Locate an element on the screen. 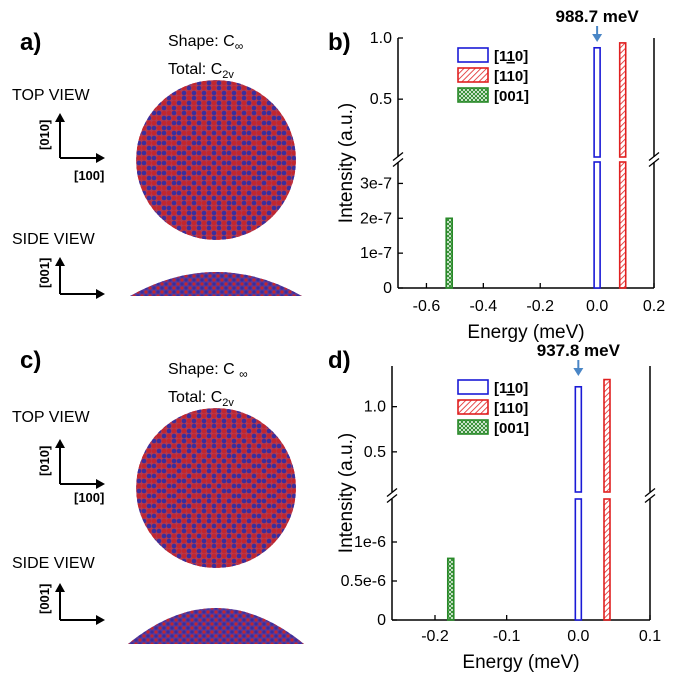 The height and width of the screenshot is (675, 678). legend-swatch is located at coordinates (473, 407).